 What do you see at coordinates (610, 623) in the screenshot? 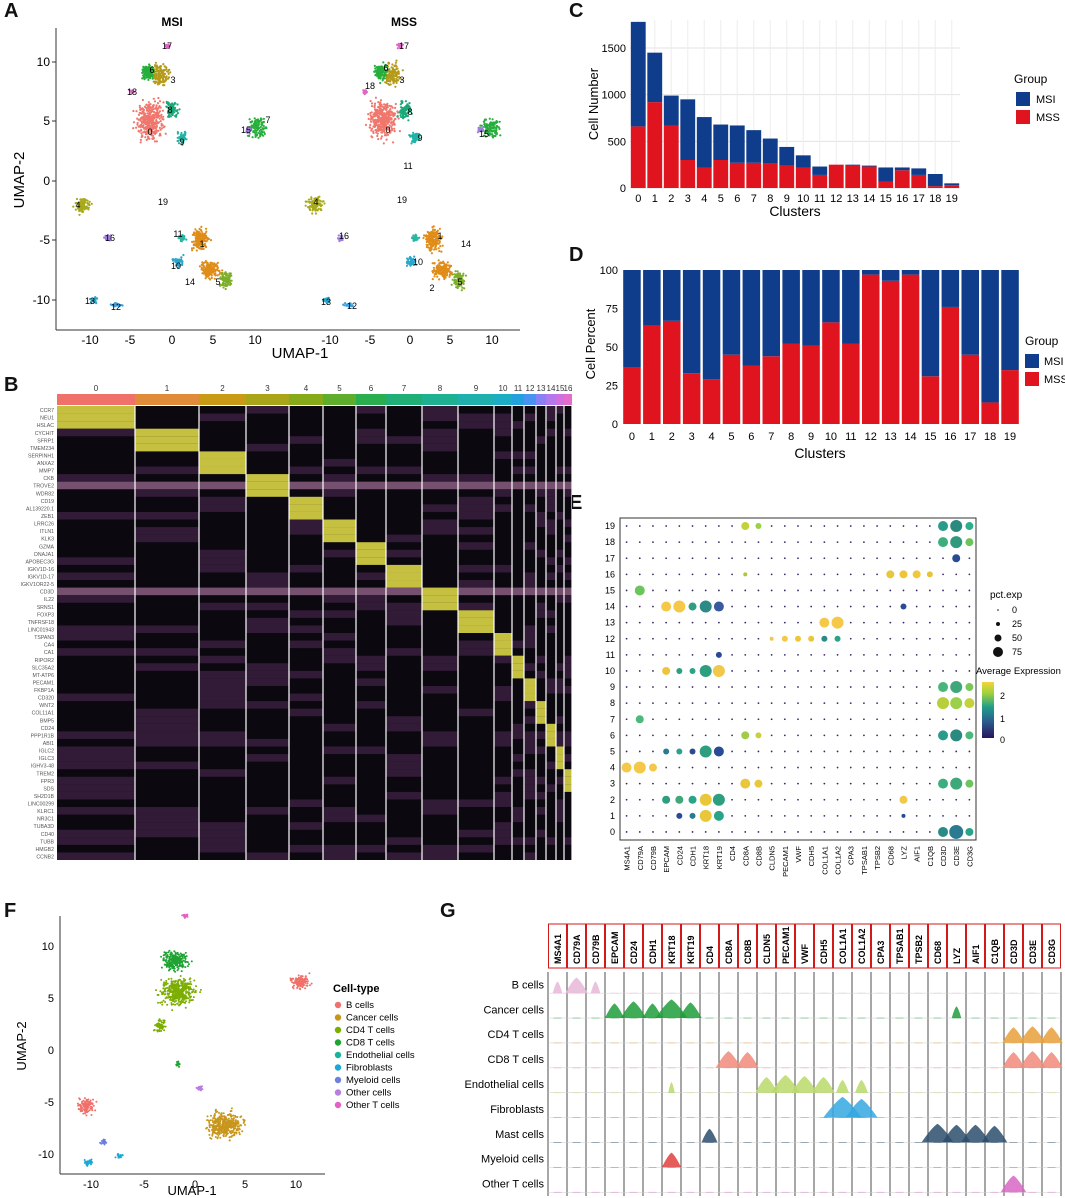
I see `e-cluster-label: 13` at bounding box center [610, 623].